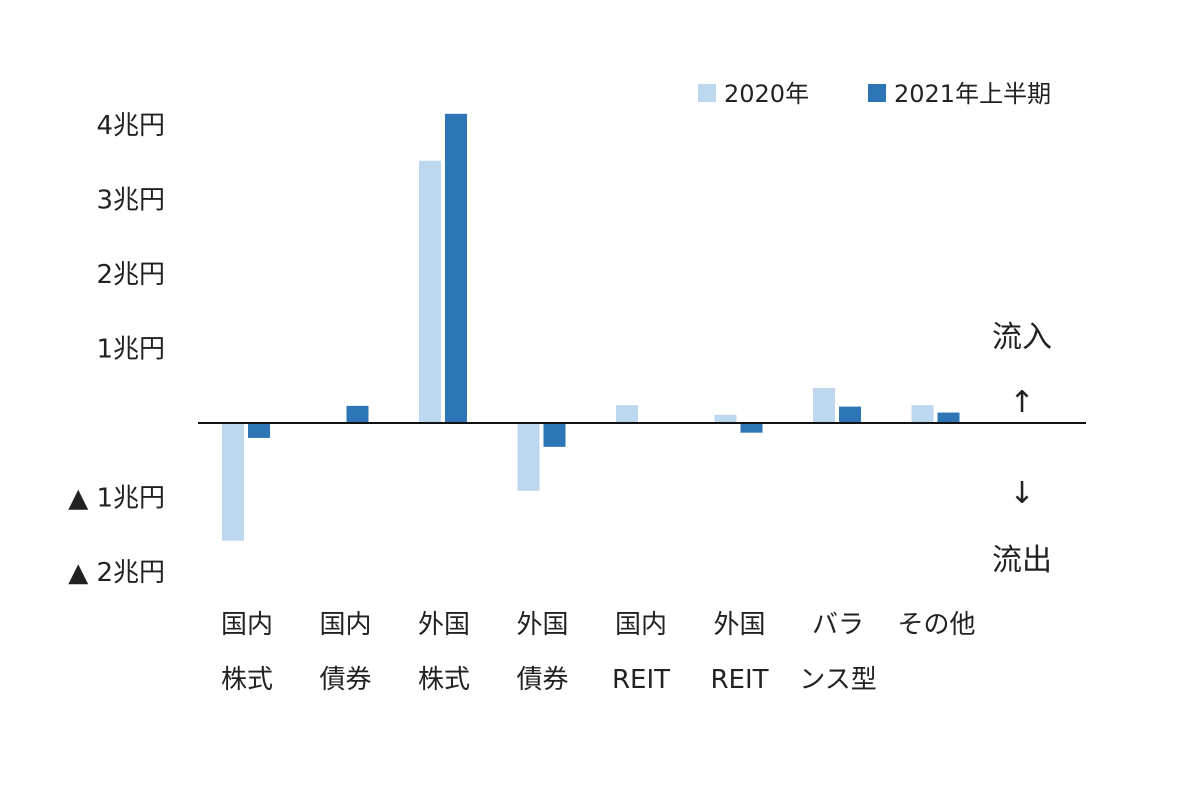 This screenshot has height=787, width=1200. Describe the element at coordinates (972, 94) in the screenshot. I see `legend-label: 2021年上半期` at that location.